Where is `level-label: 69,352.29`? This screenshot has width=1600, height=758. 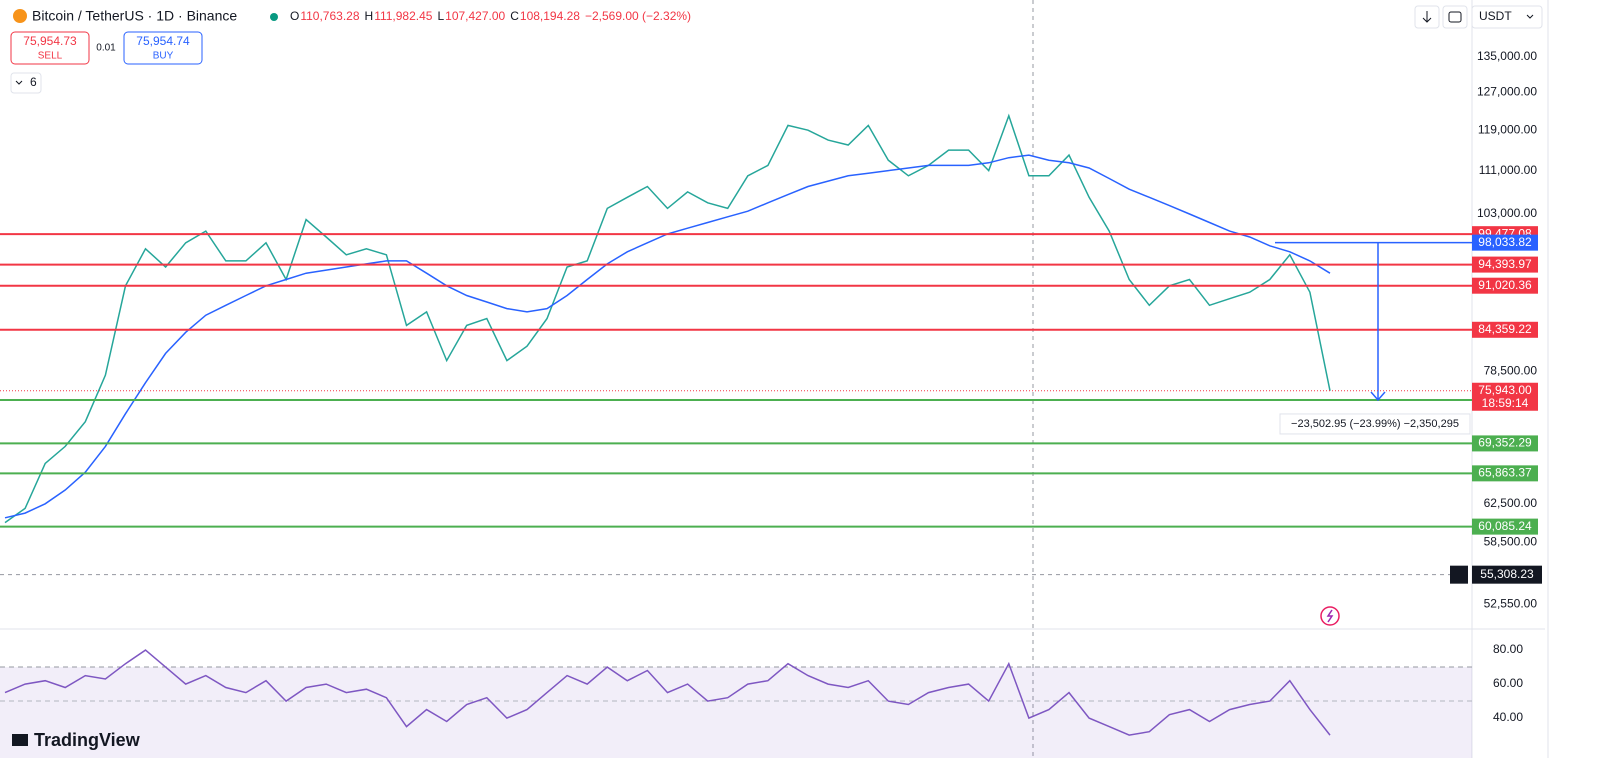 level-label: 69,352.29 is located at coordinates (1505, 443).